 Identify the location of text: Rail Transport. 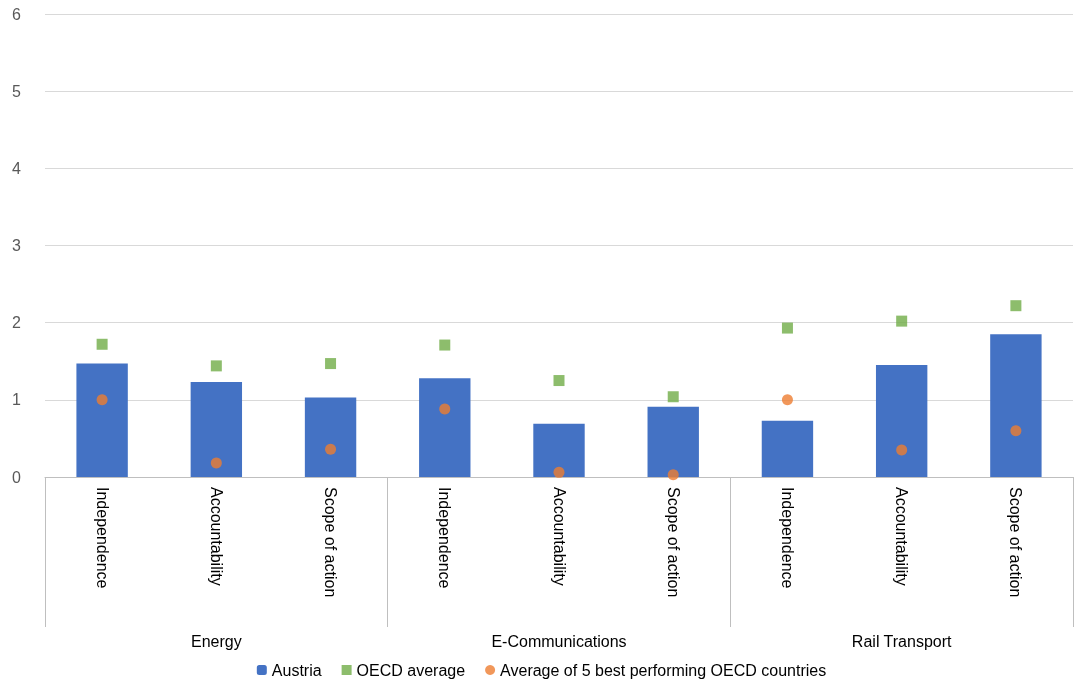
(902, 641).